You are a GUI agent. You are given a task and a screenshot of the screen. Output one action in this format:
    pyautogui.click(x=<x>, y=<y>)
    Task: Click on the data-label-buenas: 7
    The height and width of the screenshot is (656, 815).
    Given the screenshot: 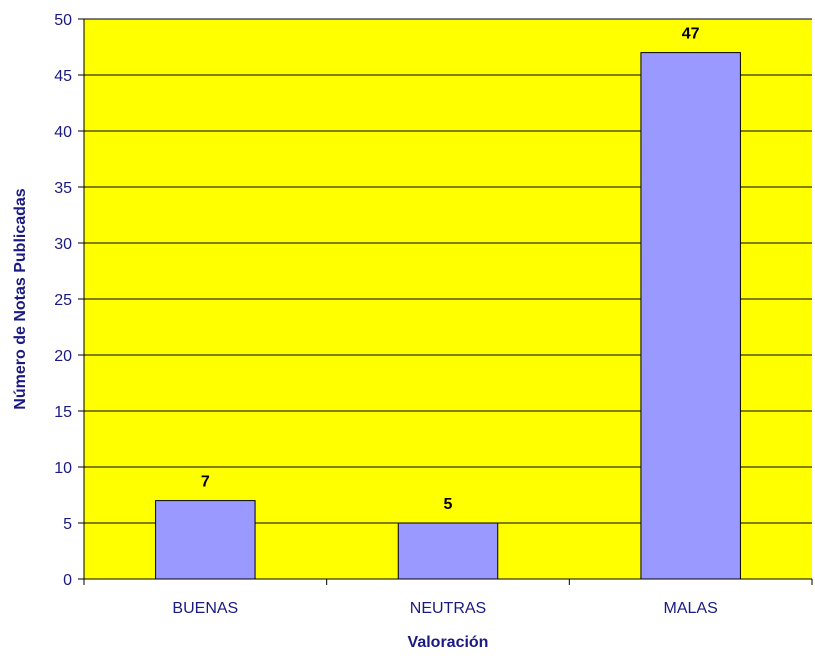 What is the action you would take?
    pyautogui.click(x=205, y=482)
    